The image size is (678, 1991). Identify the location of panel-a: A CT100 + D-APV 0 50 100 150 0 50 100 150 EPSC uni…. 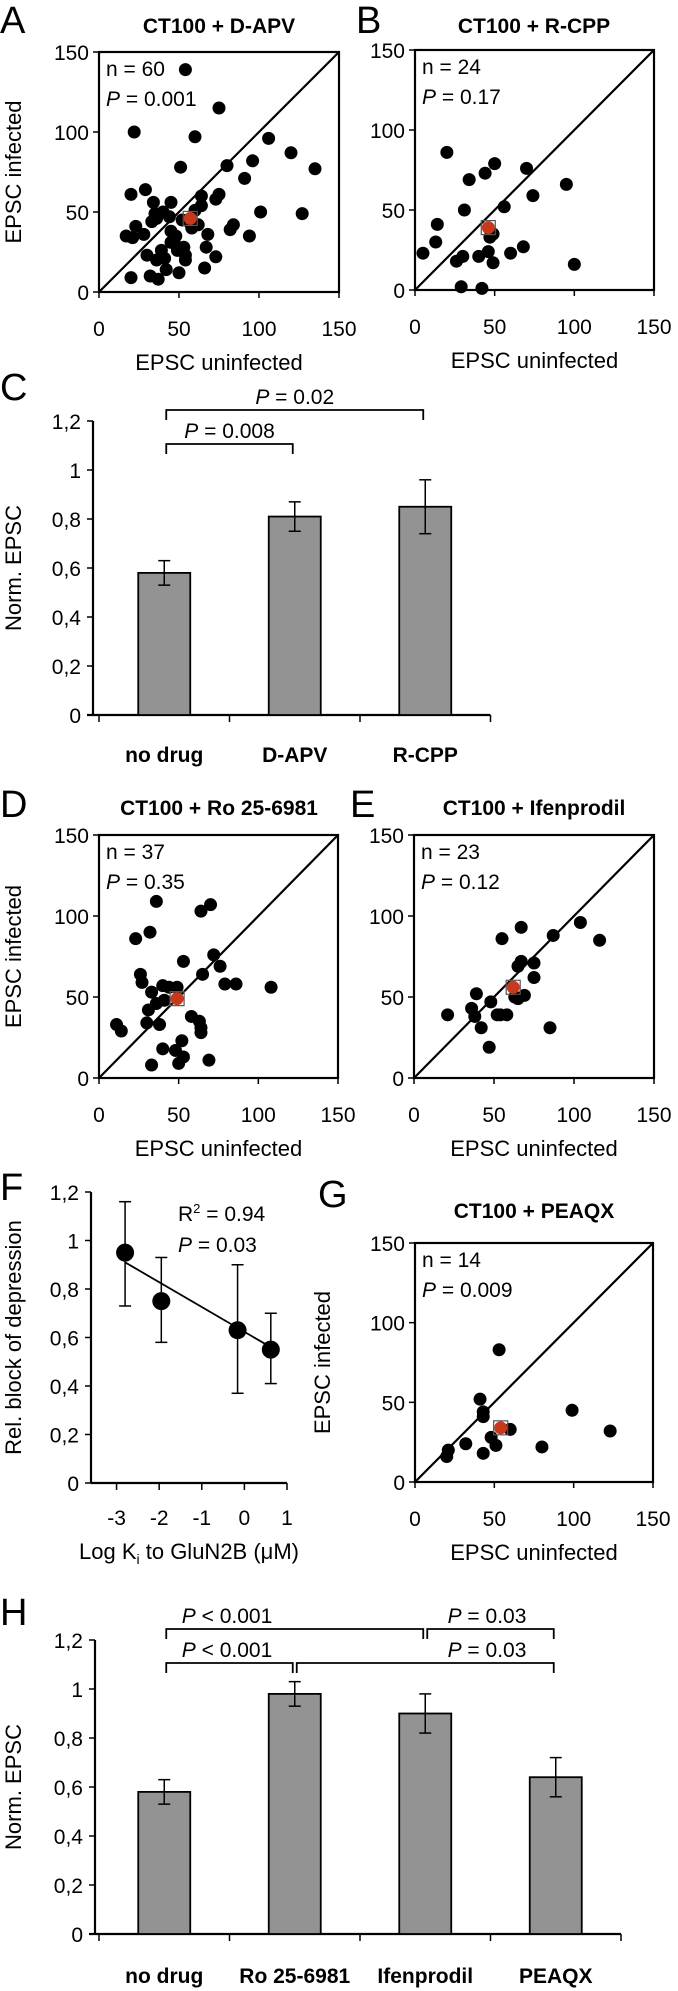
(178, 187).